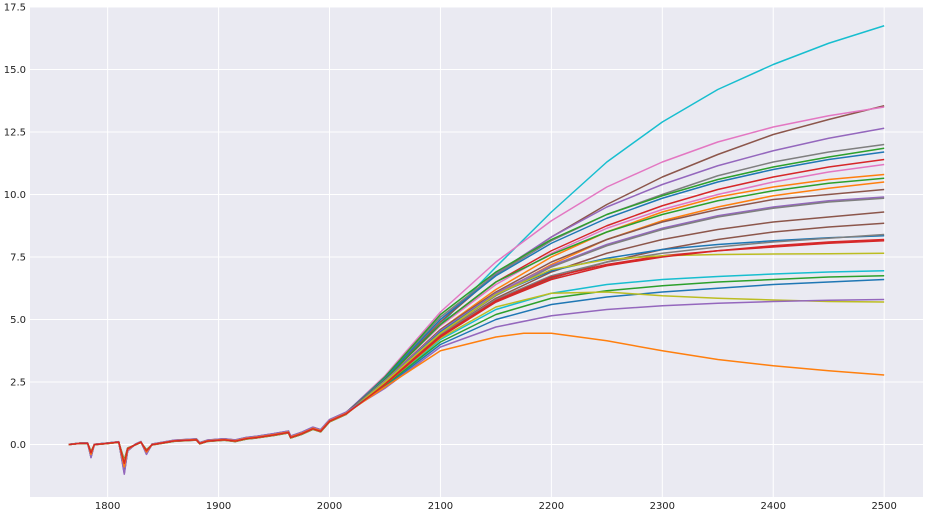  What do you see at coordinates (329, 506) in the screenshot?
I see `x-tick-label: 2000` at bounding box center [329, 506].